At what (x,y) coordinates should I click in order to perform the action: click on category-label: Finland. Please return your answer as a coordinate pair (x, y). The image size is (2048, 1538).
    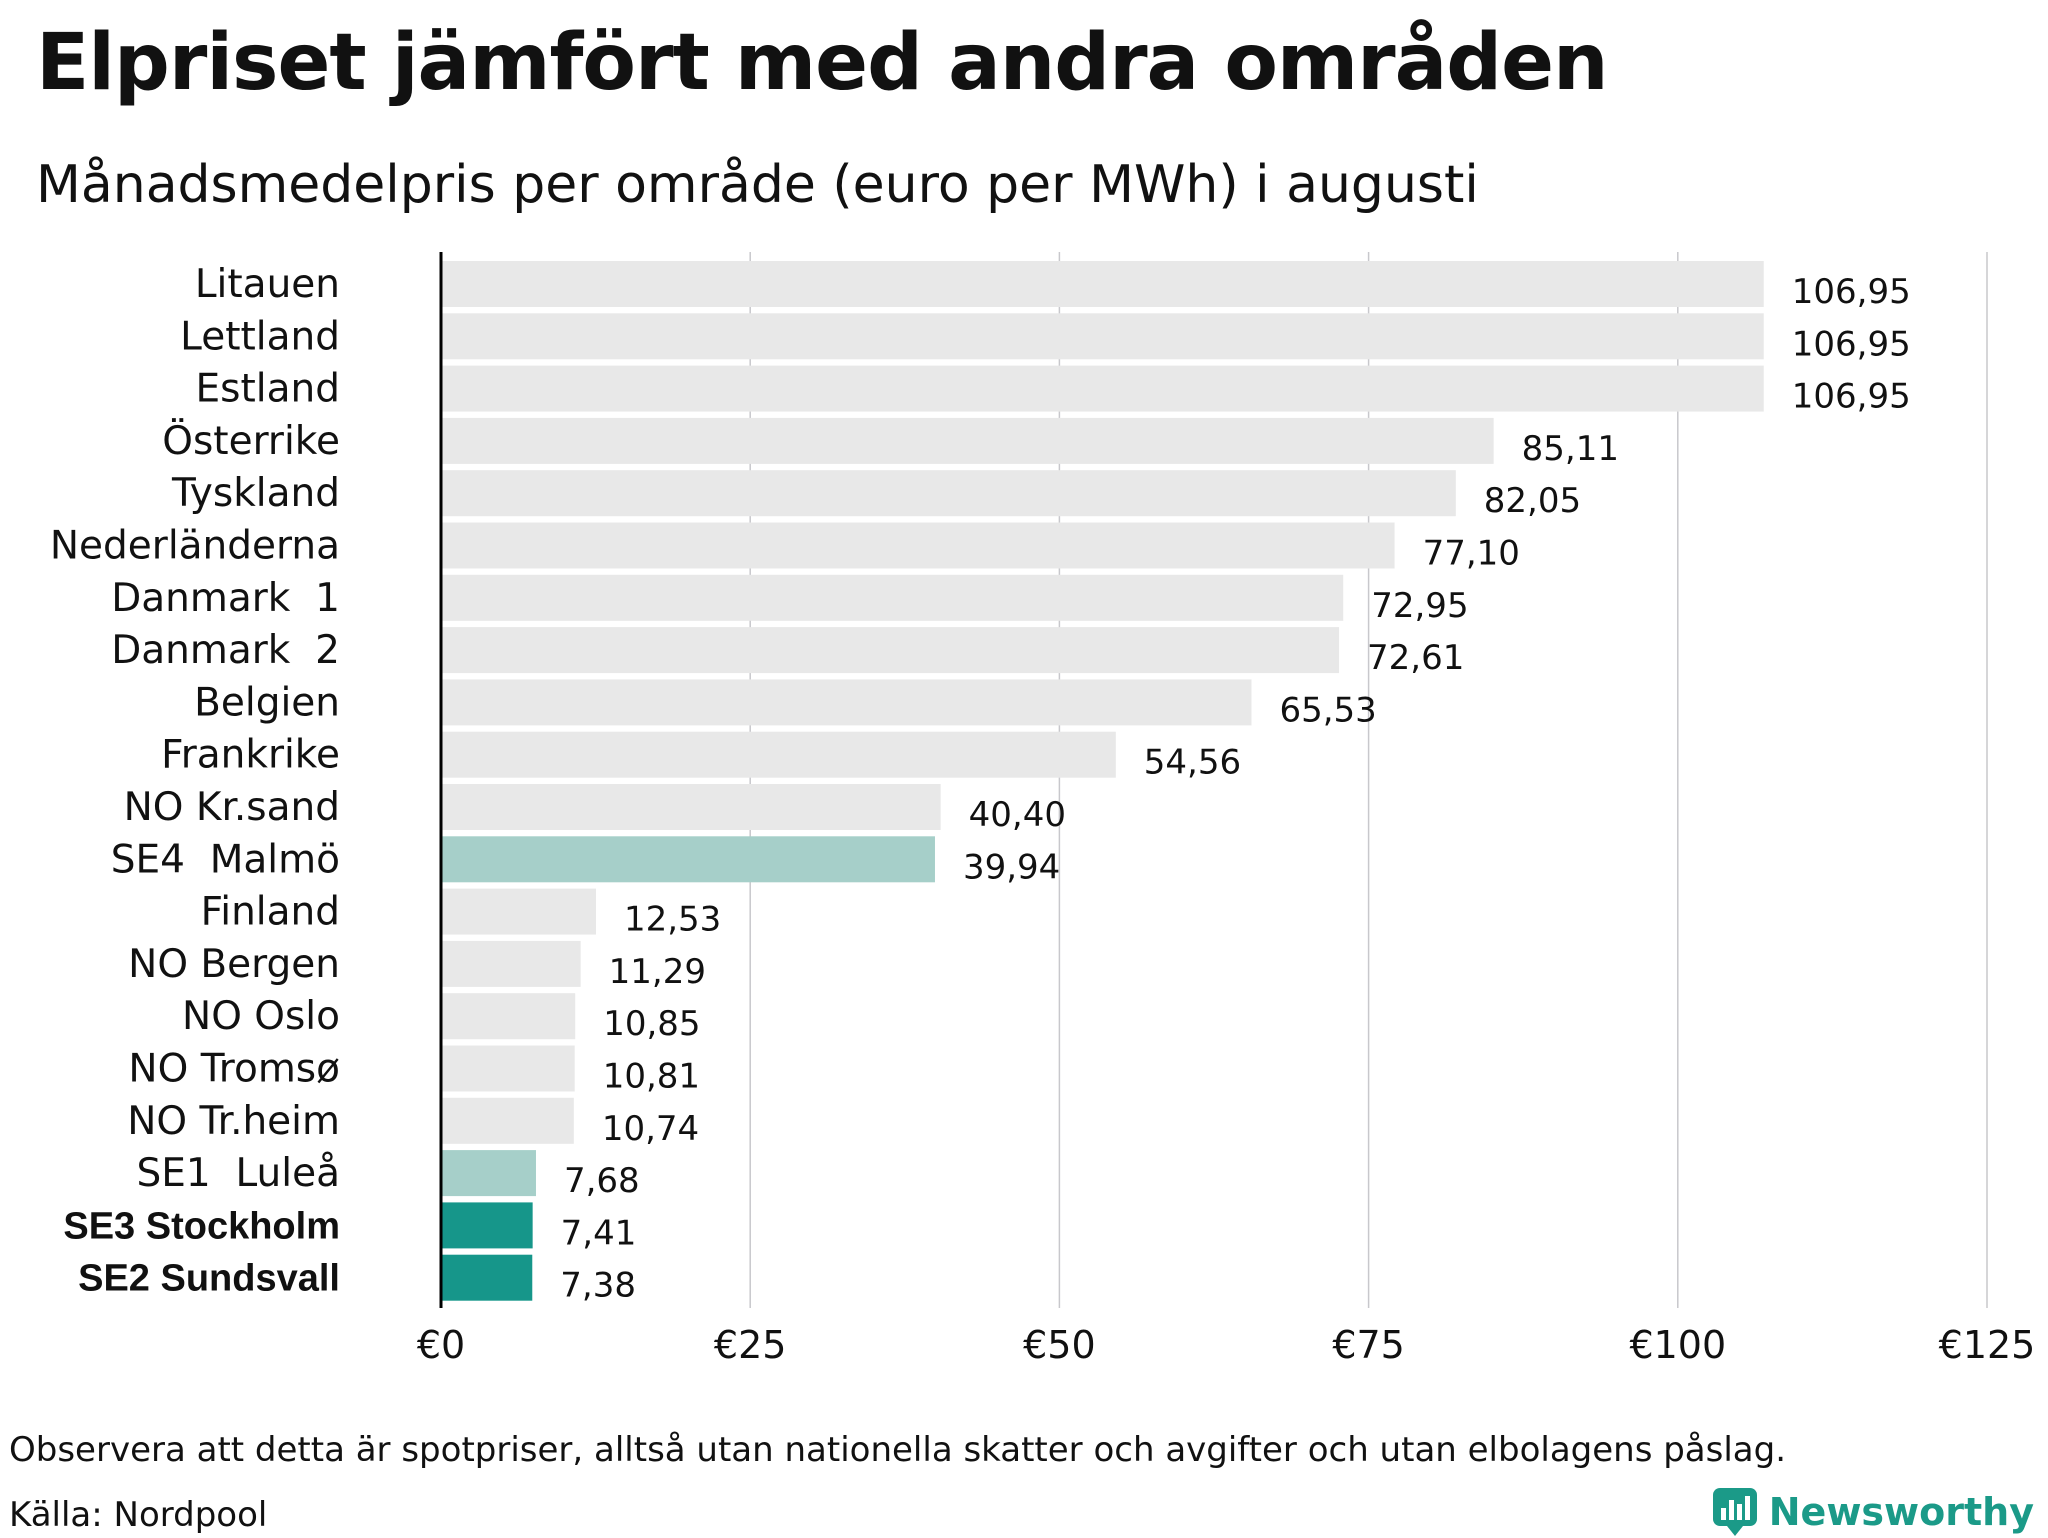
    Looking at the image, I should click on (270, 912).